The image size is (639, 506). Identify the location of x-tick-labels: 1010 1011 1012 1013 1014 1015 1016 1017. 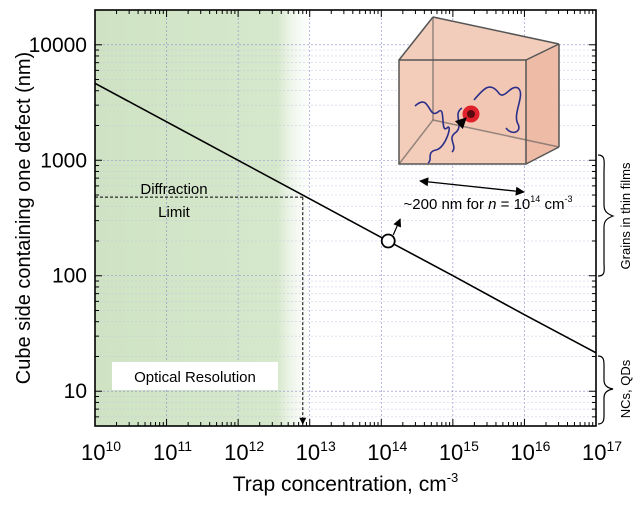
(351, 451).